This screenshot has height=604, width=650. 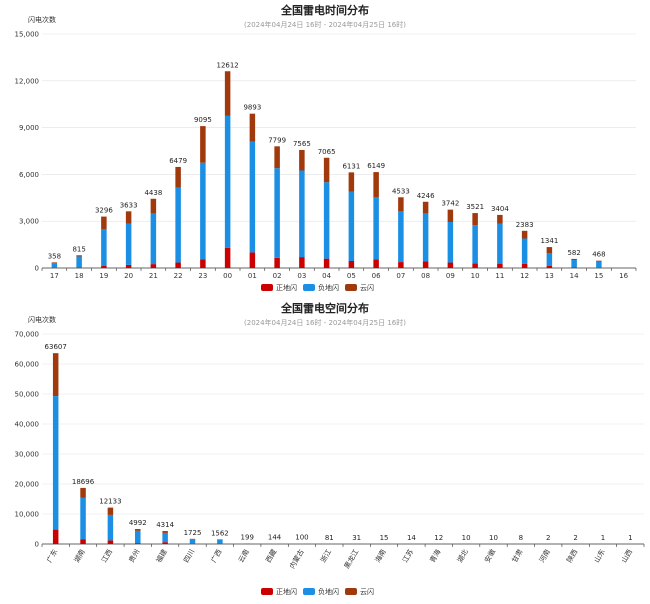 What do you see at coordinates (27, 35) in the screenshot?
I see `y-tick-label: 15,000` at bounding box center [27, 35].